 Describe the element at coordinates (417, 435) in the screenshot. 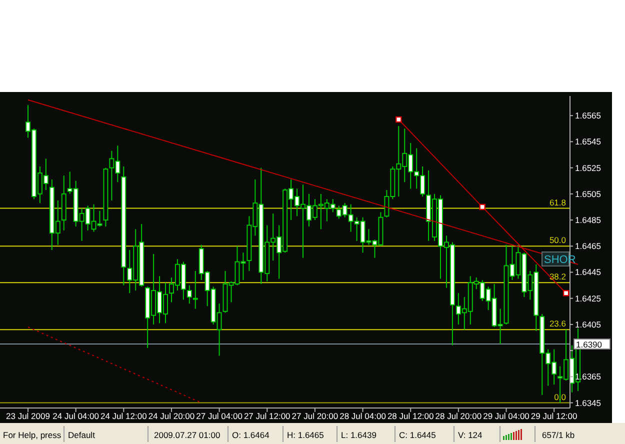

I see `text: C: 1.6445` at that location.